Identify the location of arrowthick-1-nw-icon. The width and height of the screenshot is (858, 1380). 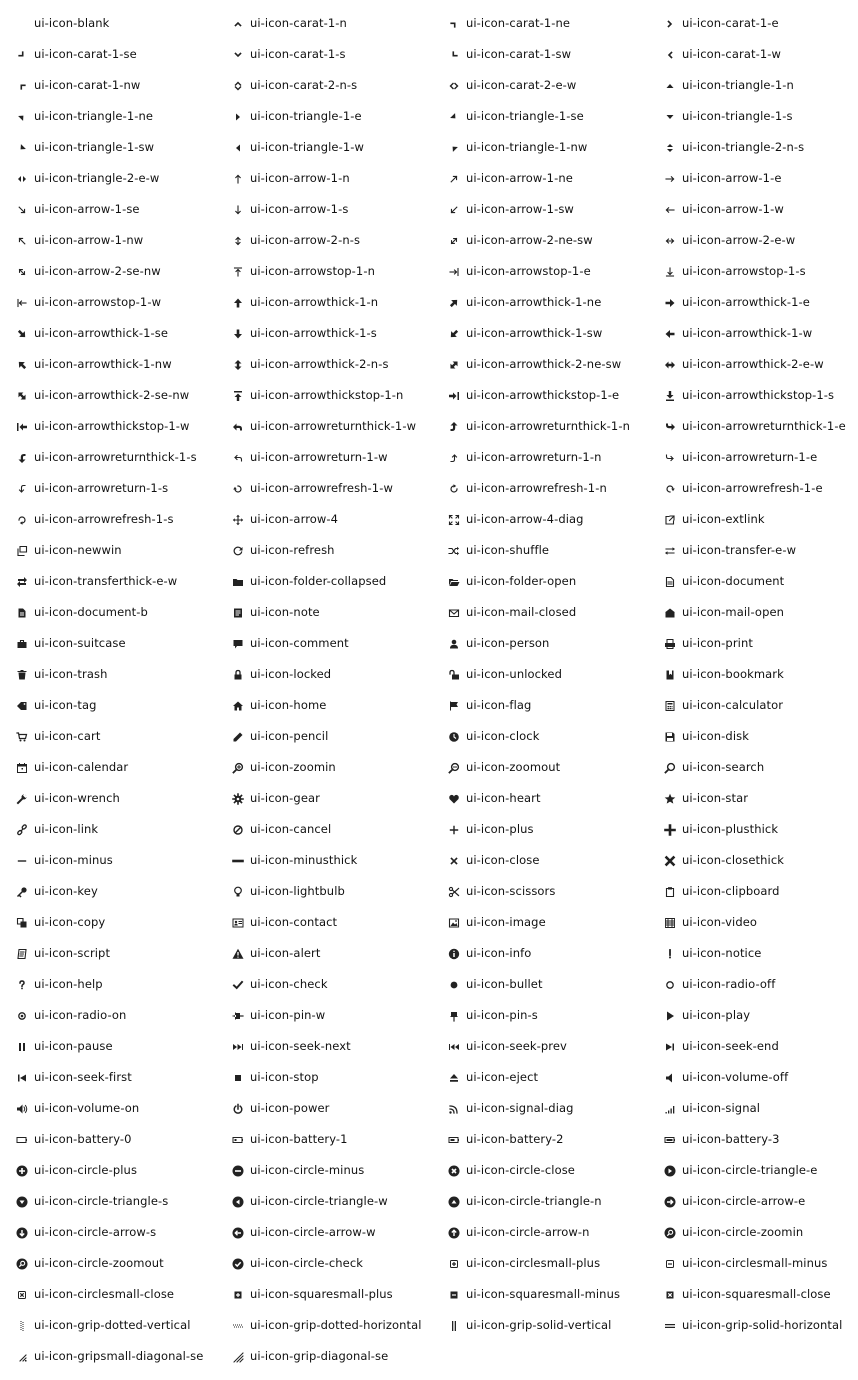
(22, 365).